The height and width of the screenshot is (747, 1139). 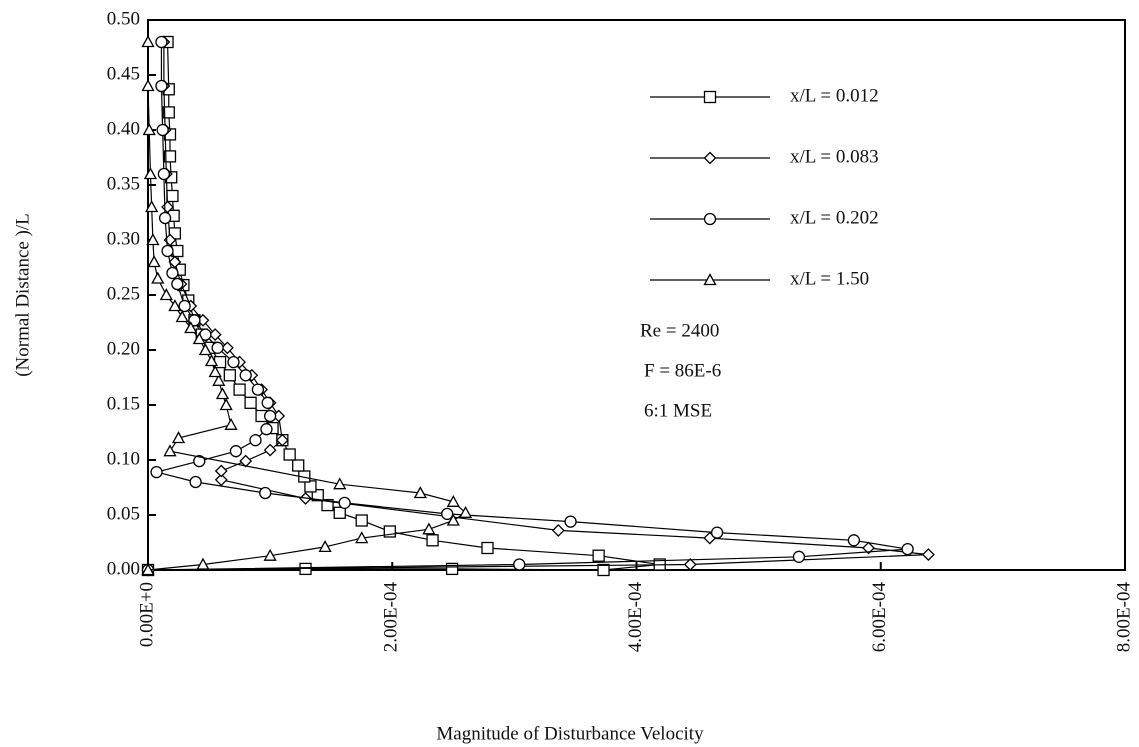 I want to click on annotation: Re = 2400, so click(x=679, y=330).